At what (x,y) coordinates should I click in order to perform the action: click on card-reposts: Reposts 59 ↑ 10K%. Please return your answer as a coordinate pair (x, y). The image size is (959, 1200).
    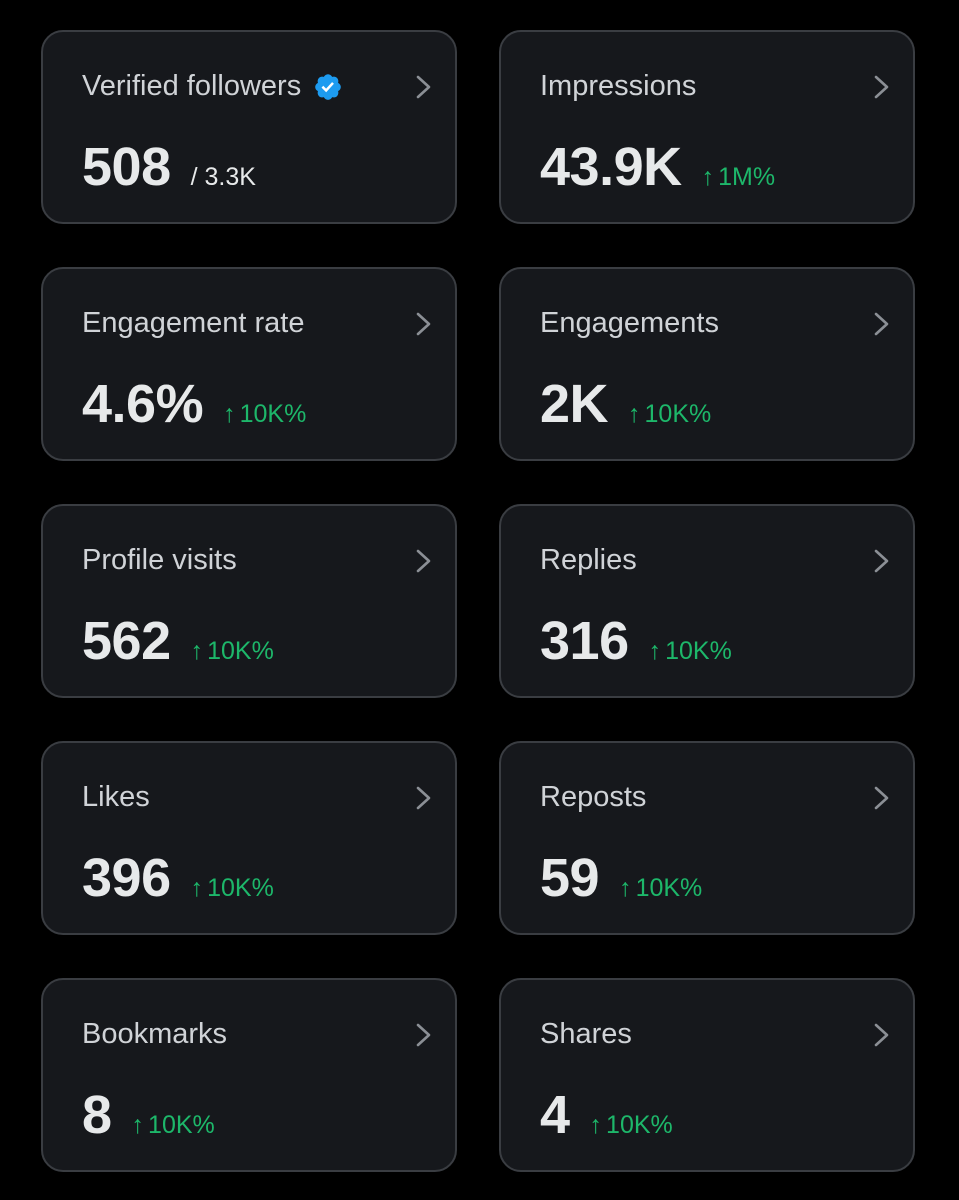
    Looking at the image, I should click on (707, 838).